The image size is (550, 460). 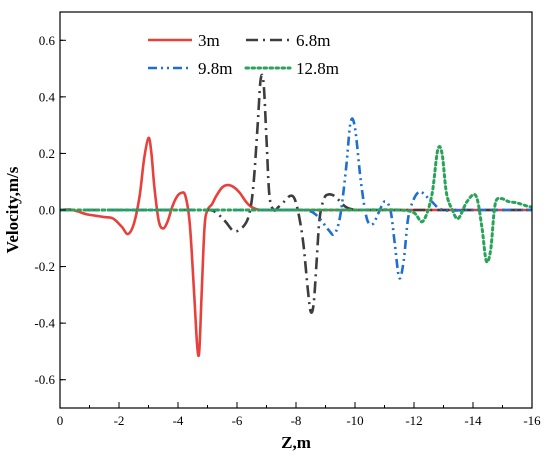 I want to click on y-tick-label: -0.4, so click(x=44, y=323).